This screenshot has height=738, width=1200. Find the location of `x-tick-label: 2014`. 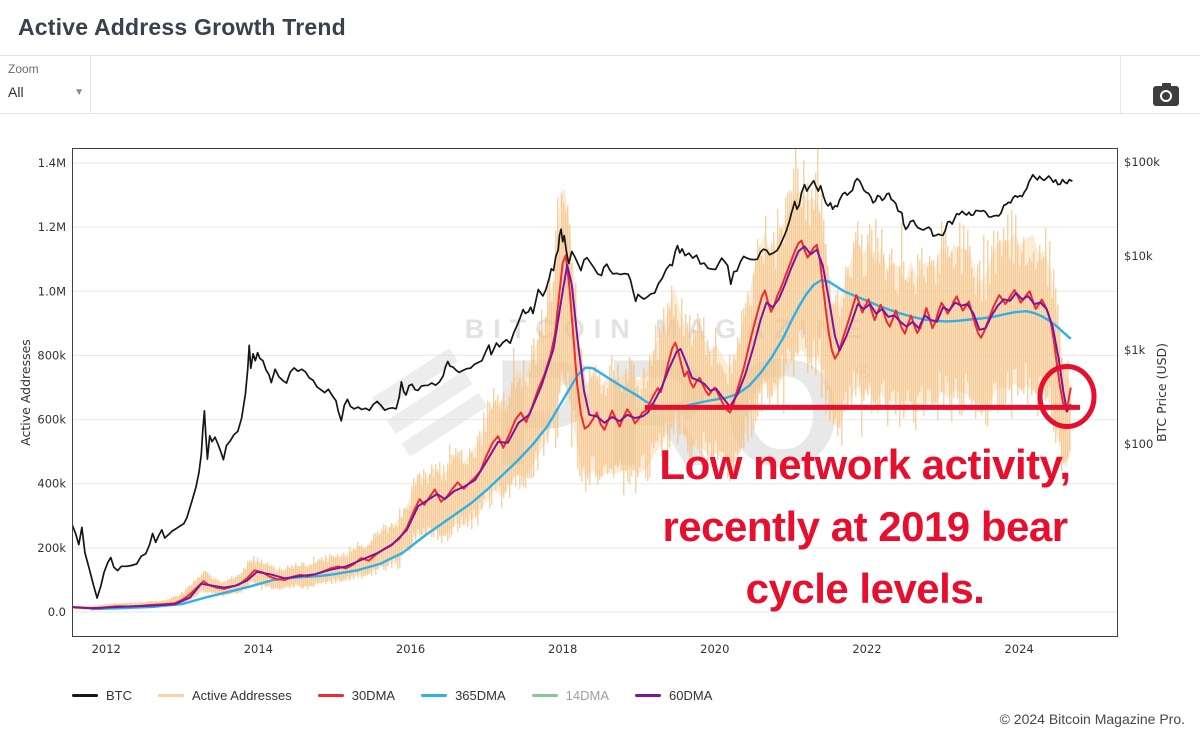

x-tick-label: 2014 is located at coordinates (258, 649).